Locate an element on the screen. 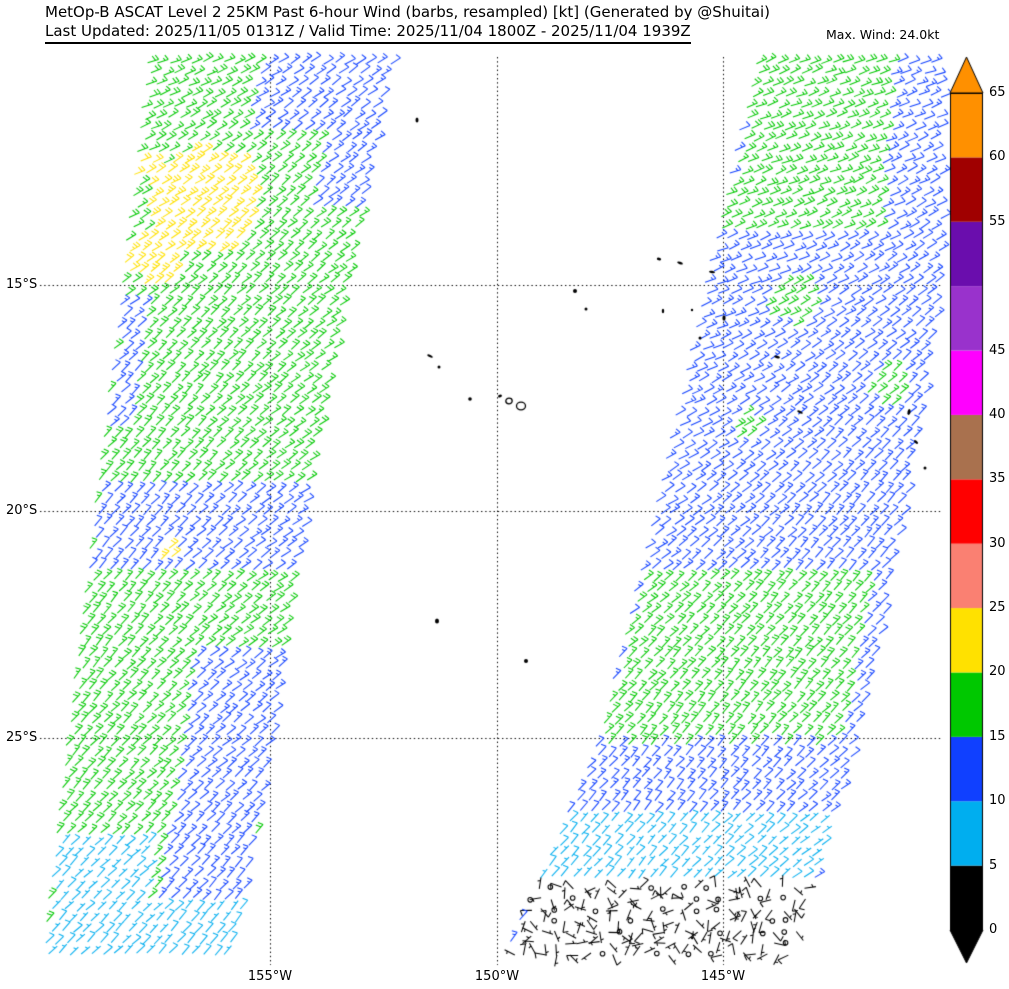 The width and height of the screenshot is (1009, 989). colorbar-tick-label: 55 is located at coordinates (997, 221).